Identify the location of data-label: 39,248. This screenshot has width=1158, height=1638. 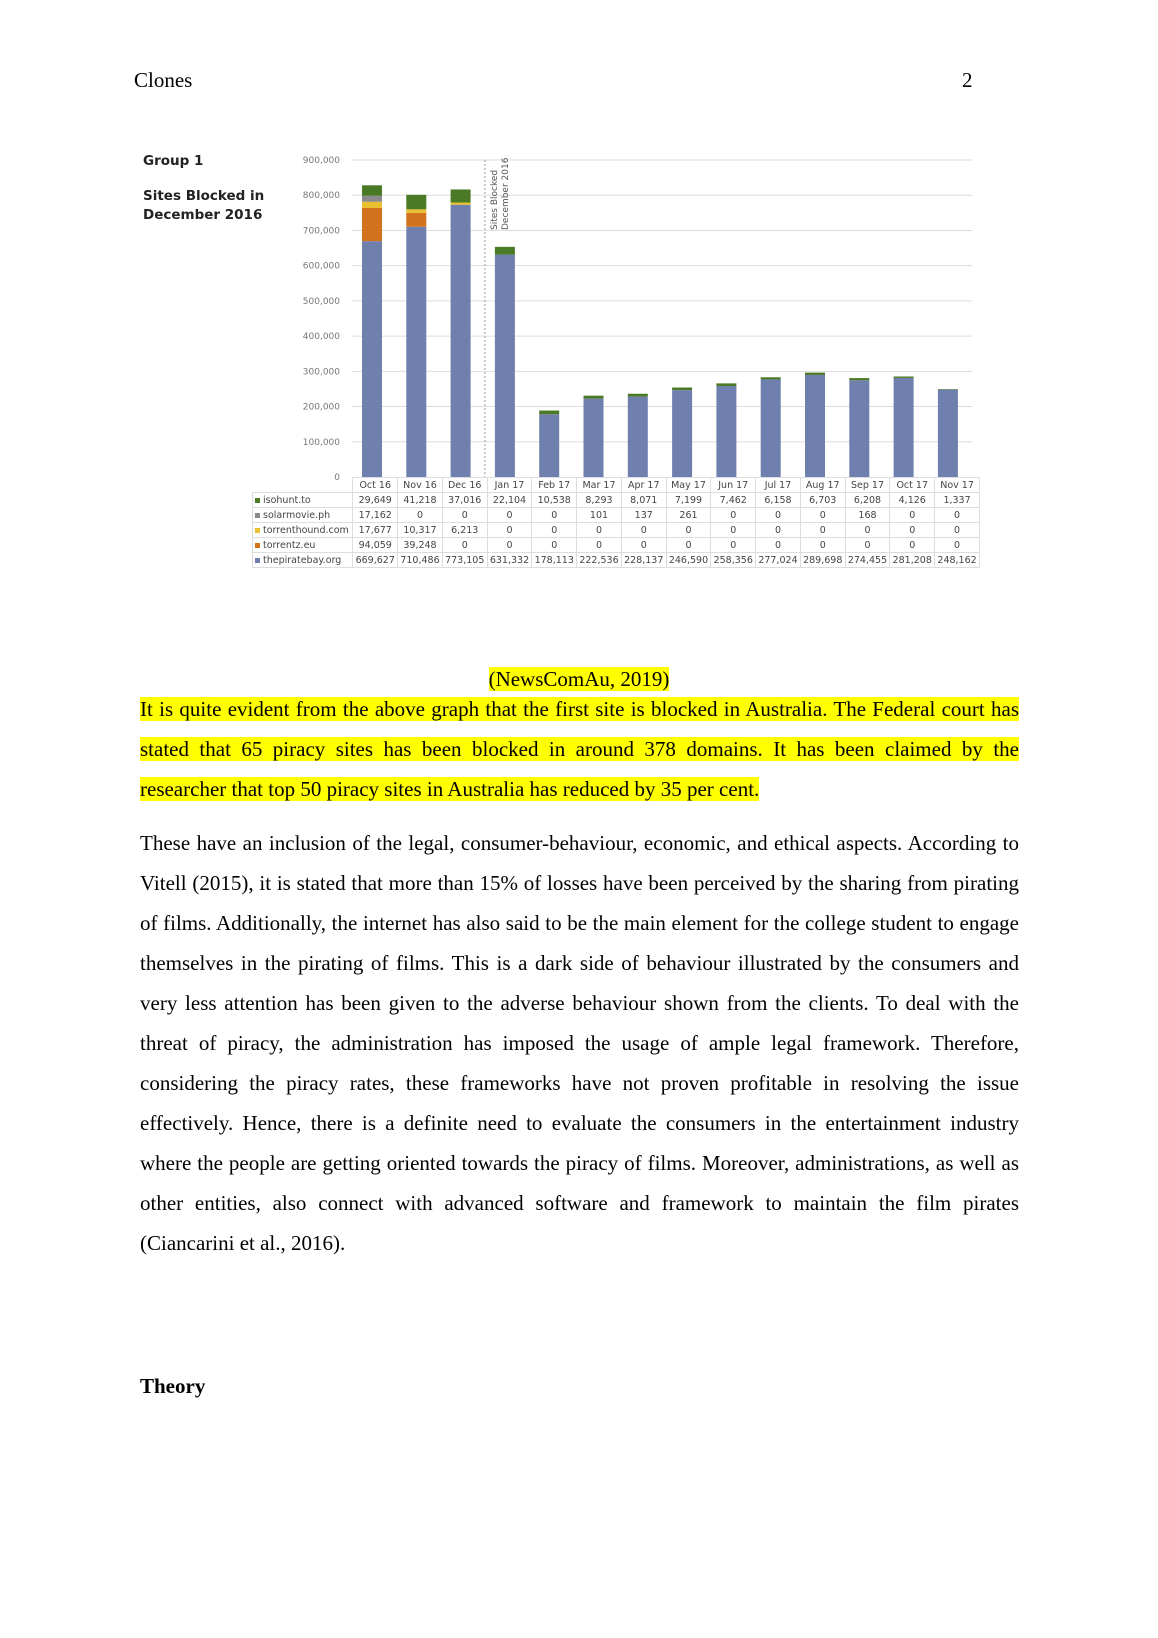
(420, 545).